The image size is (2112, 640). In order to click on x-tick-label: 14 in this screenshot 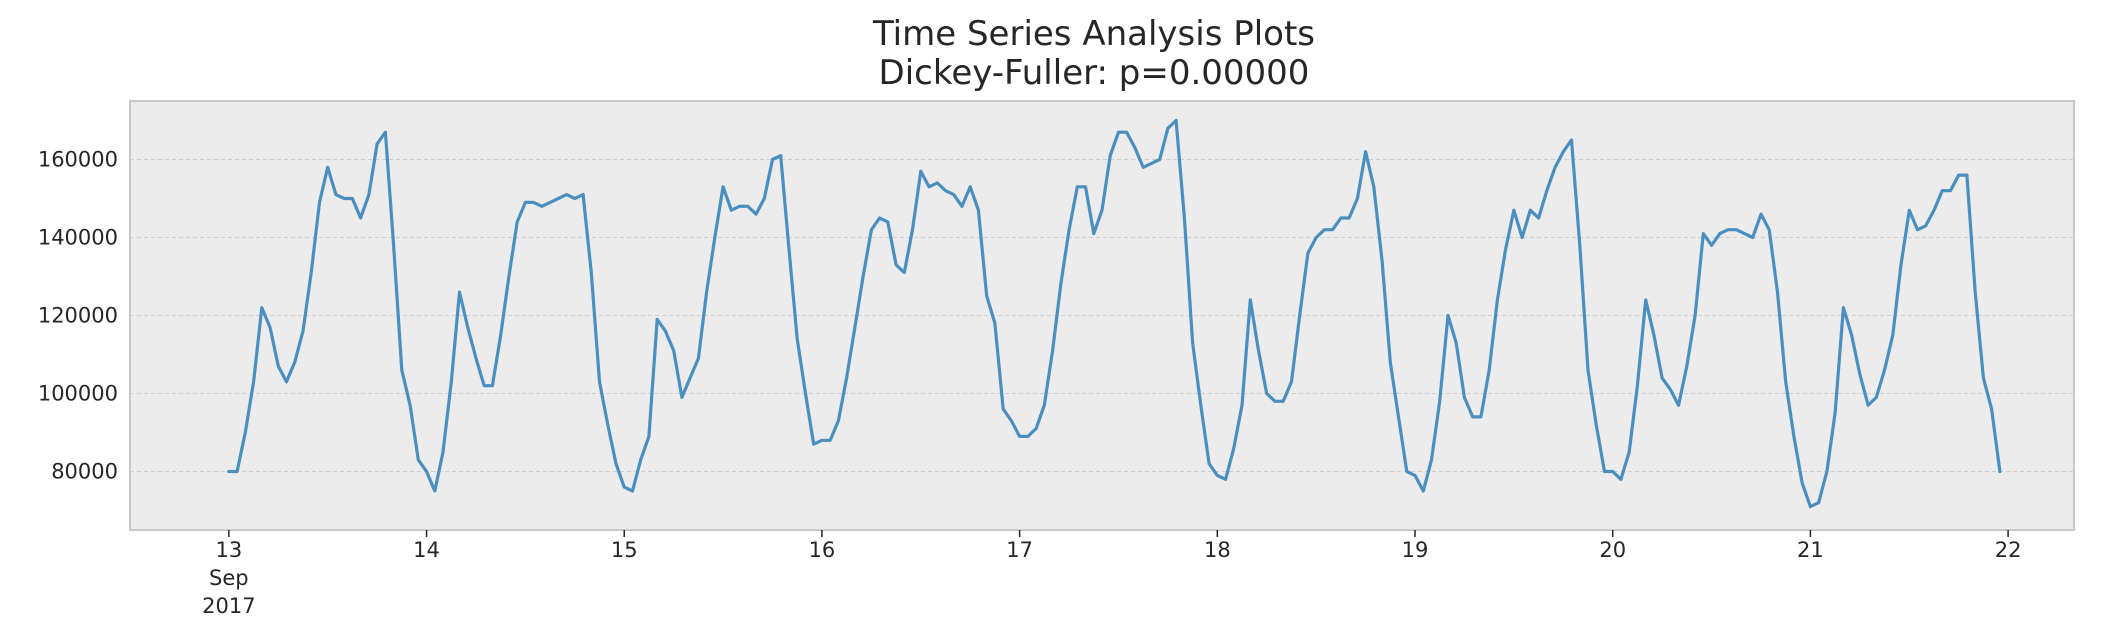, I will do `click(426, 550)`.